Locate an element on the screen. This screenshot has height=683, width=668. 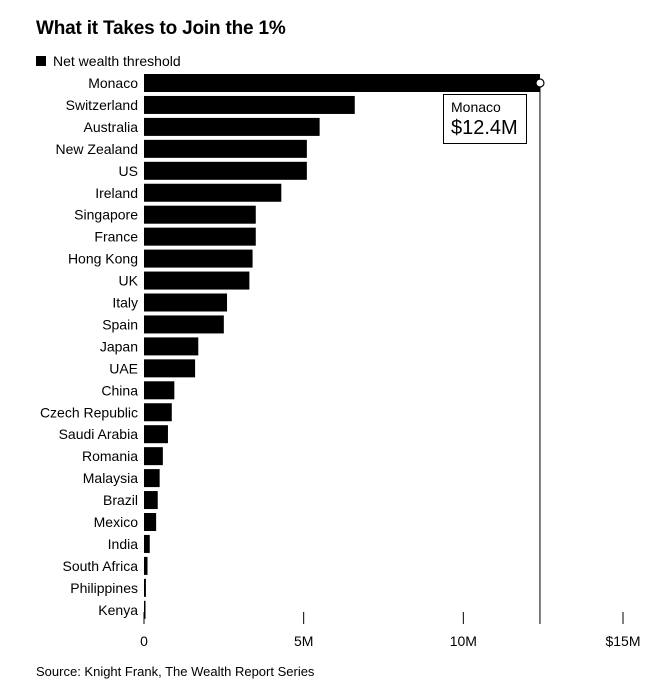
x-axis-ticks: 0 5M 10M $15M is located at coordinates (390, 630).